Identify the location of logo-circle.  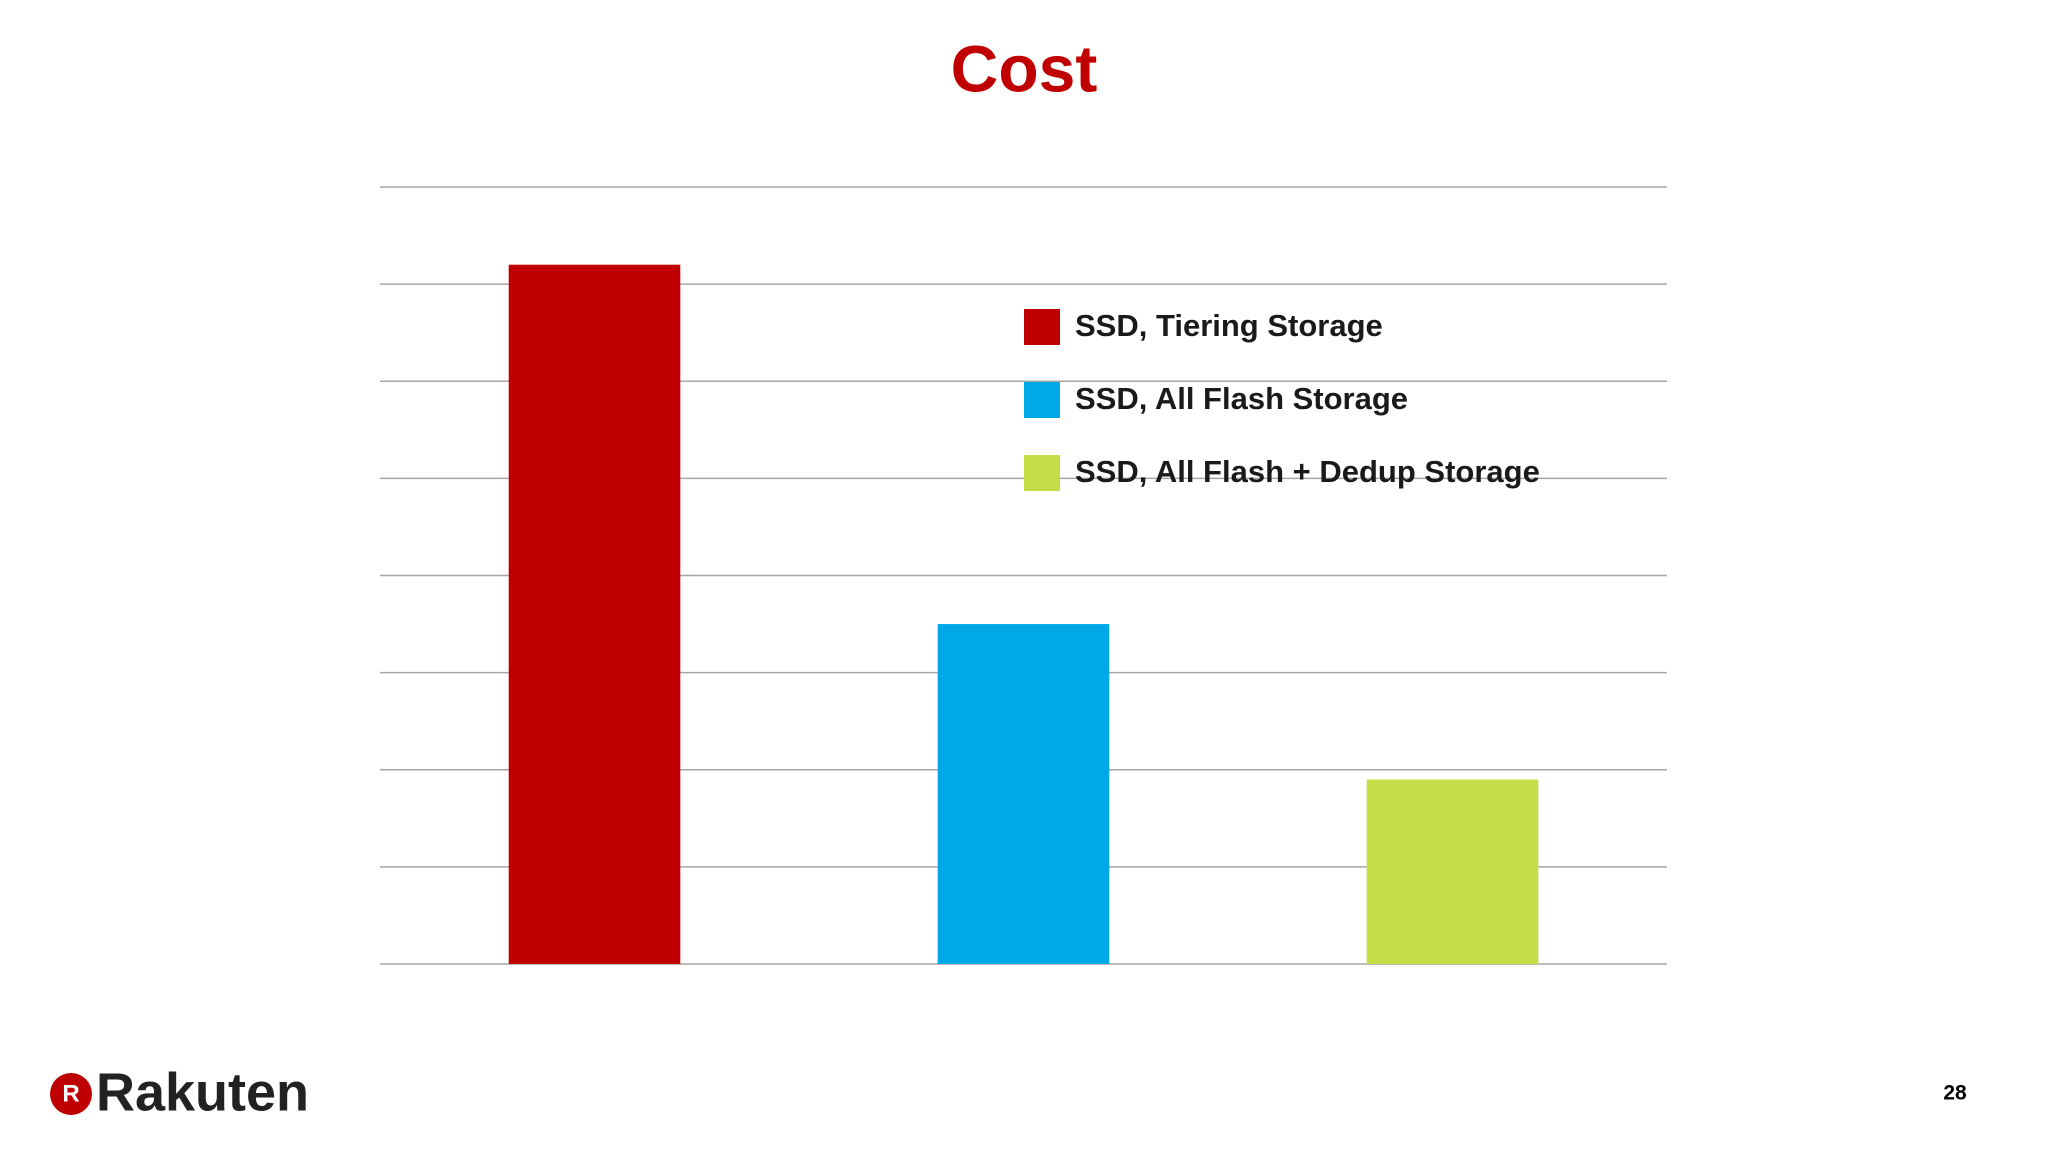
(71, 1094).